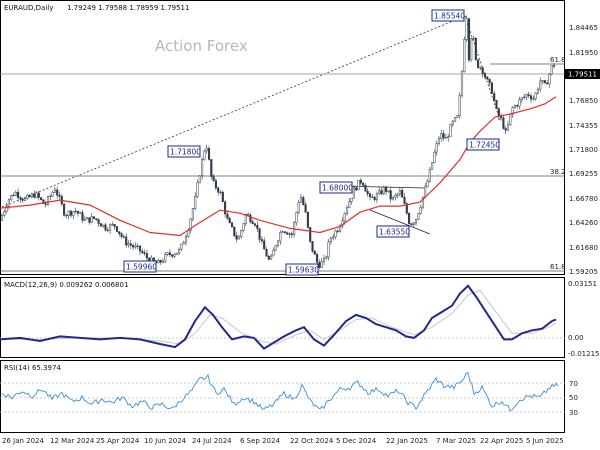 This screenshot has width=600, height=450. I want to click on x-tick: 22 Jan 2025, so click(407, 441).